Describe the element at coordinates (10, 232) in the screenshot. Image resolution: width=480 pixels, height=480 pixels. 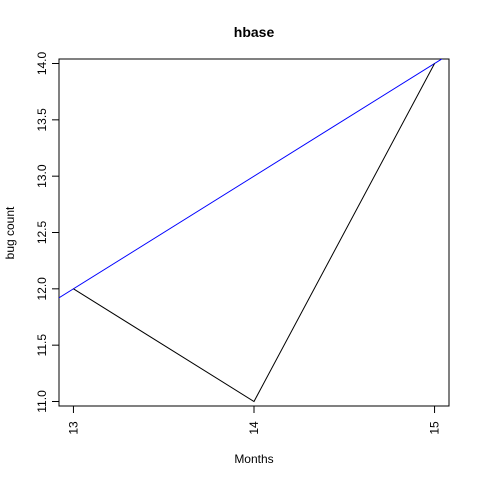
I see `y-axis-label: bug count` at that location.